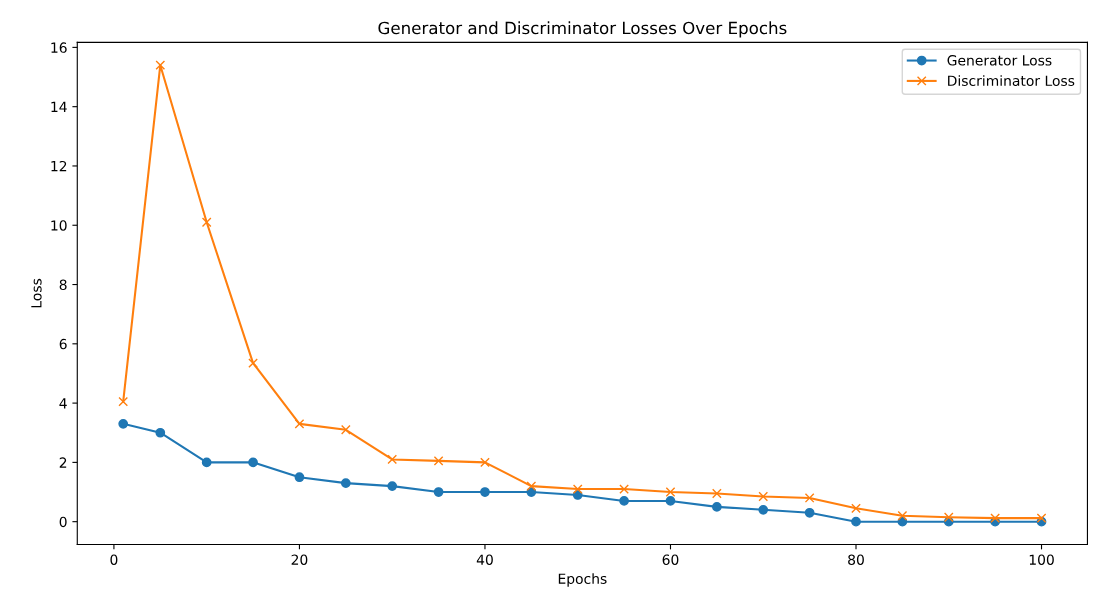 The image size is (1104, 605). I want to click on x-axis-title: Epochs, so click(582, 580).